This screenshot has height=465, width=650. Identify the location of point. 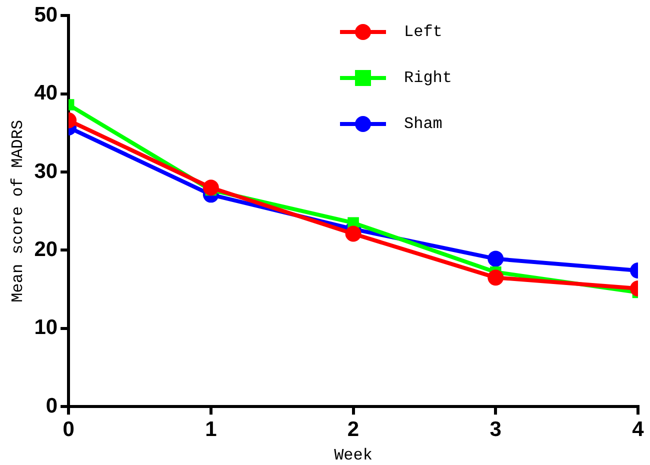
(353, 234).